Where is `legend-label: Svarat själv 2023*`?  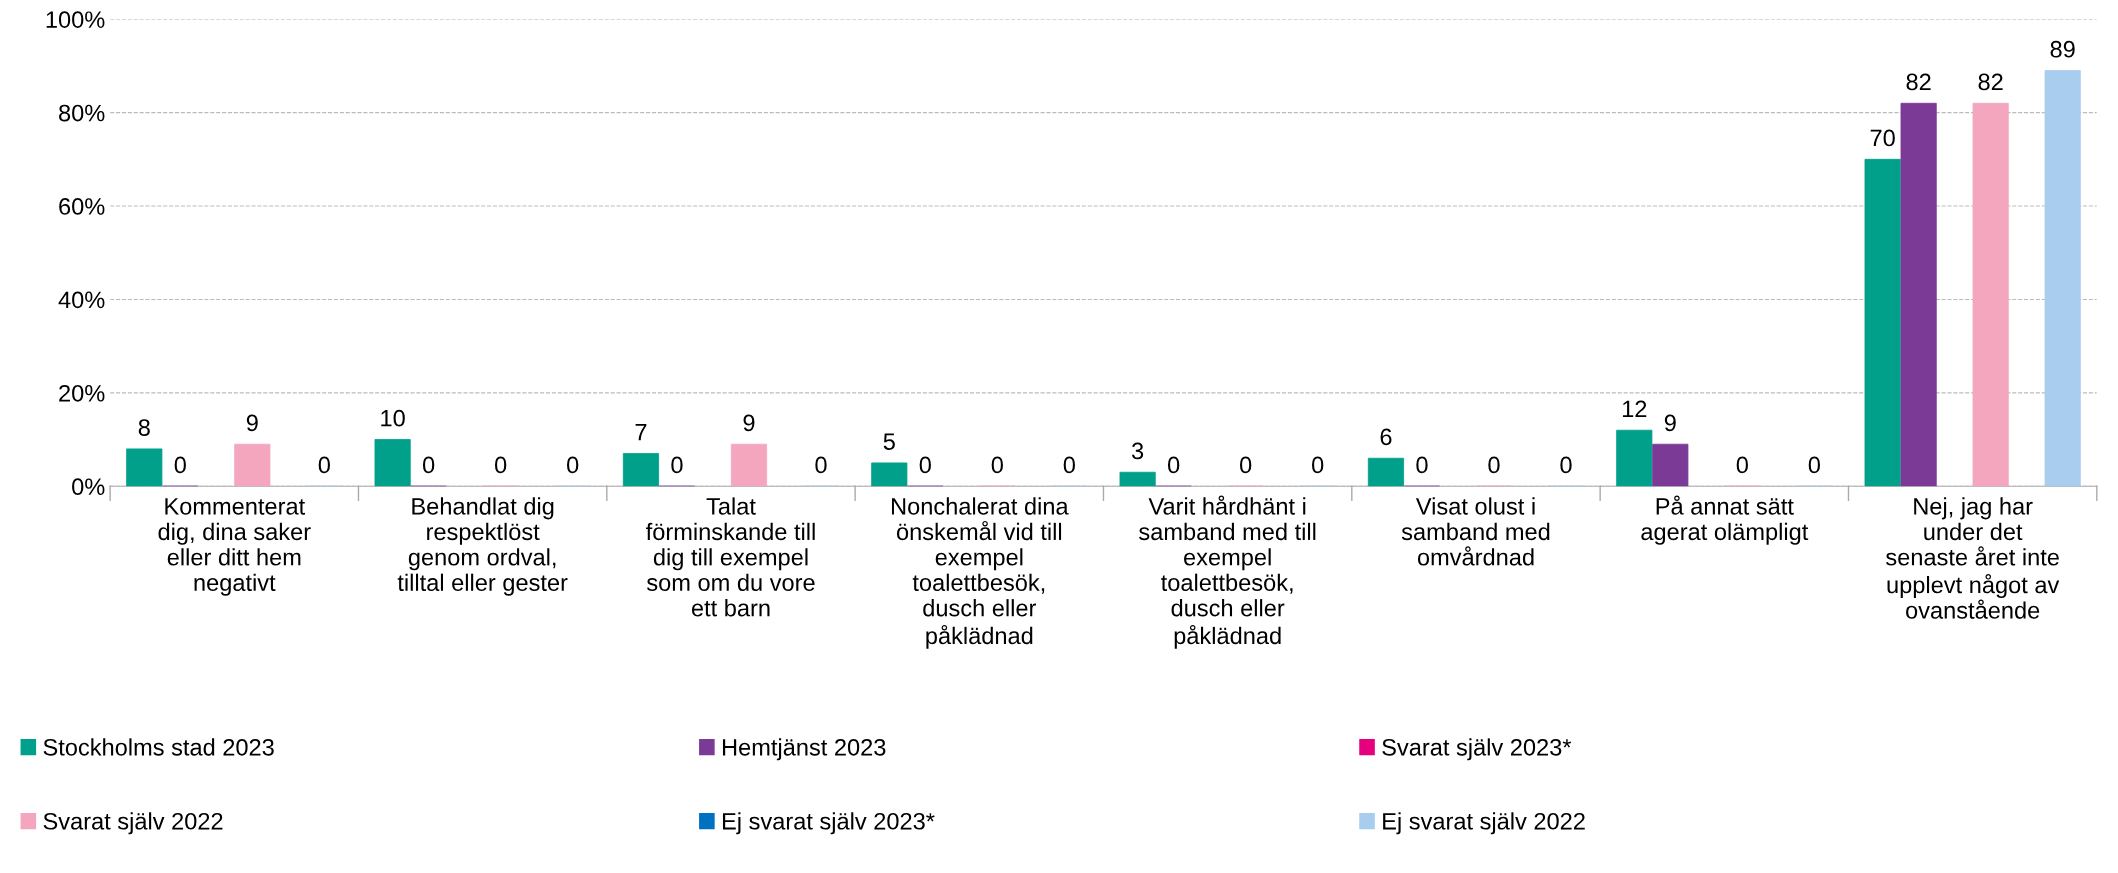
legend-label: Svarat själv 2023* is located at coordinates (1477, 749).